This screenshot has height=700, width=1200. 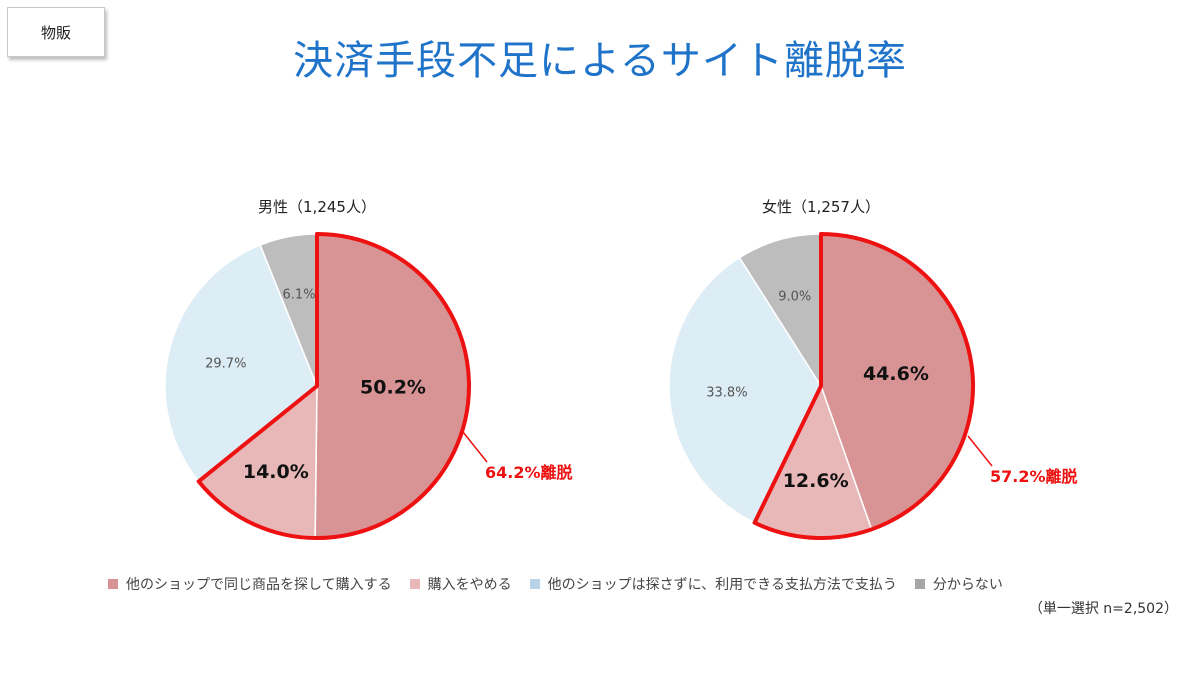 I want to click on slice-value-label: 6.1%, so click(x=299, y=294).